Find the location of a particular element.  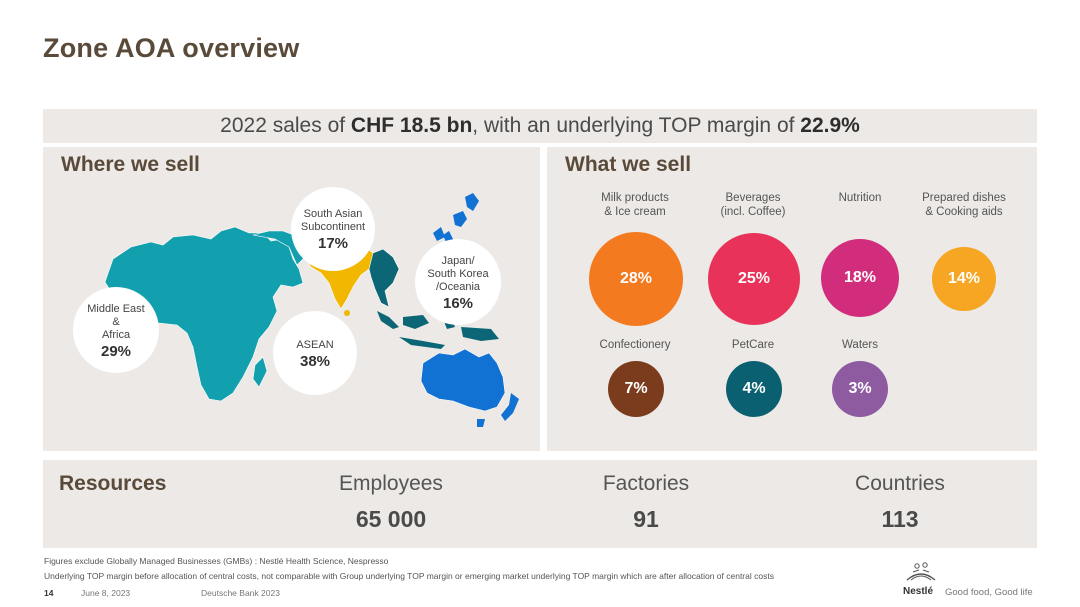

map-region-middle-east-africa is located at coordinates (204, 314).